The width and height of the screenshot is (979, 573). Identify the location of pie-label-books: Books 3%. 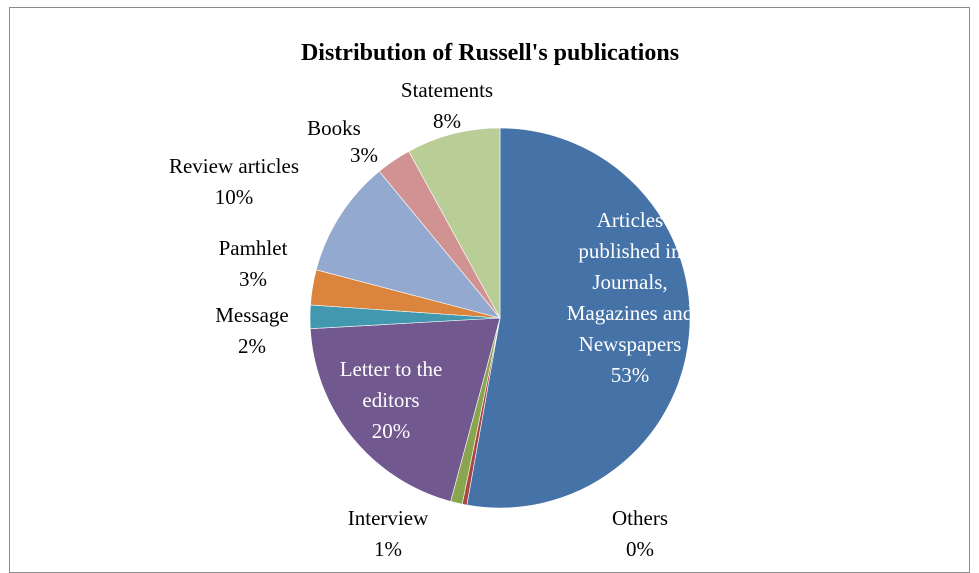
(342, 141).